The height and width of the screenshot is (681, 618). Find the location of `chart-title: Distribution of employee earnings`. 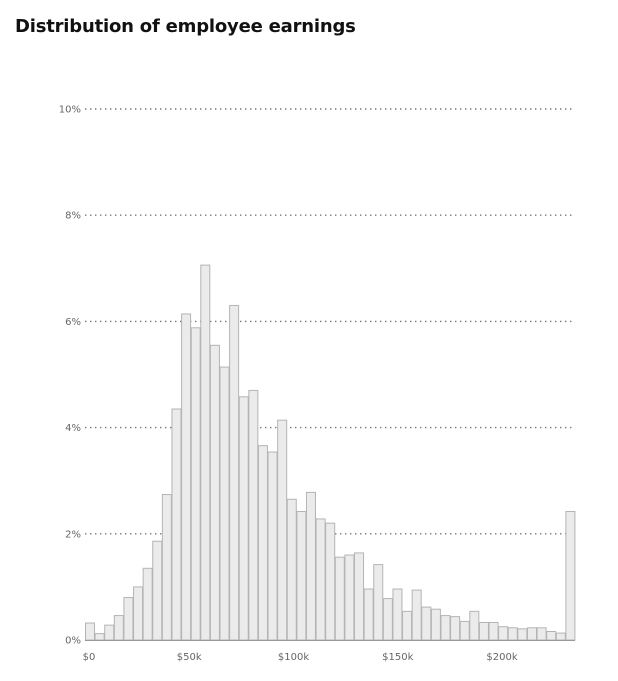

chart-title: Distribution of employee earnings is located at coordinates (185, 26).